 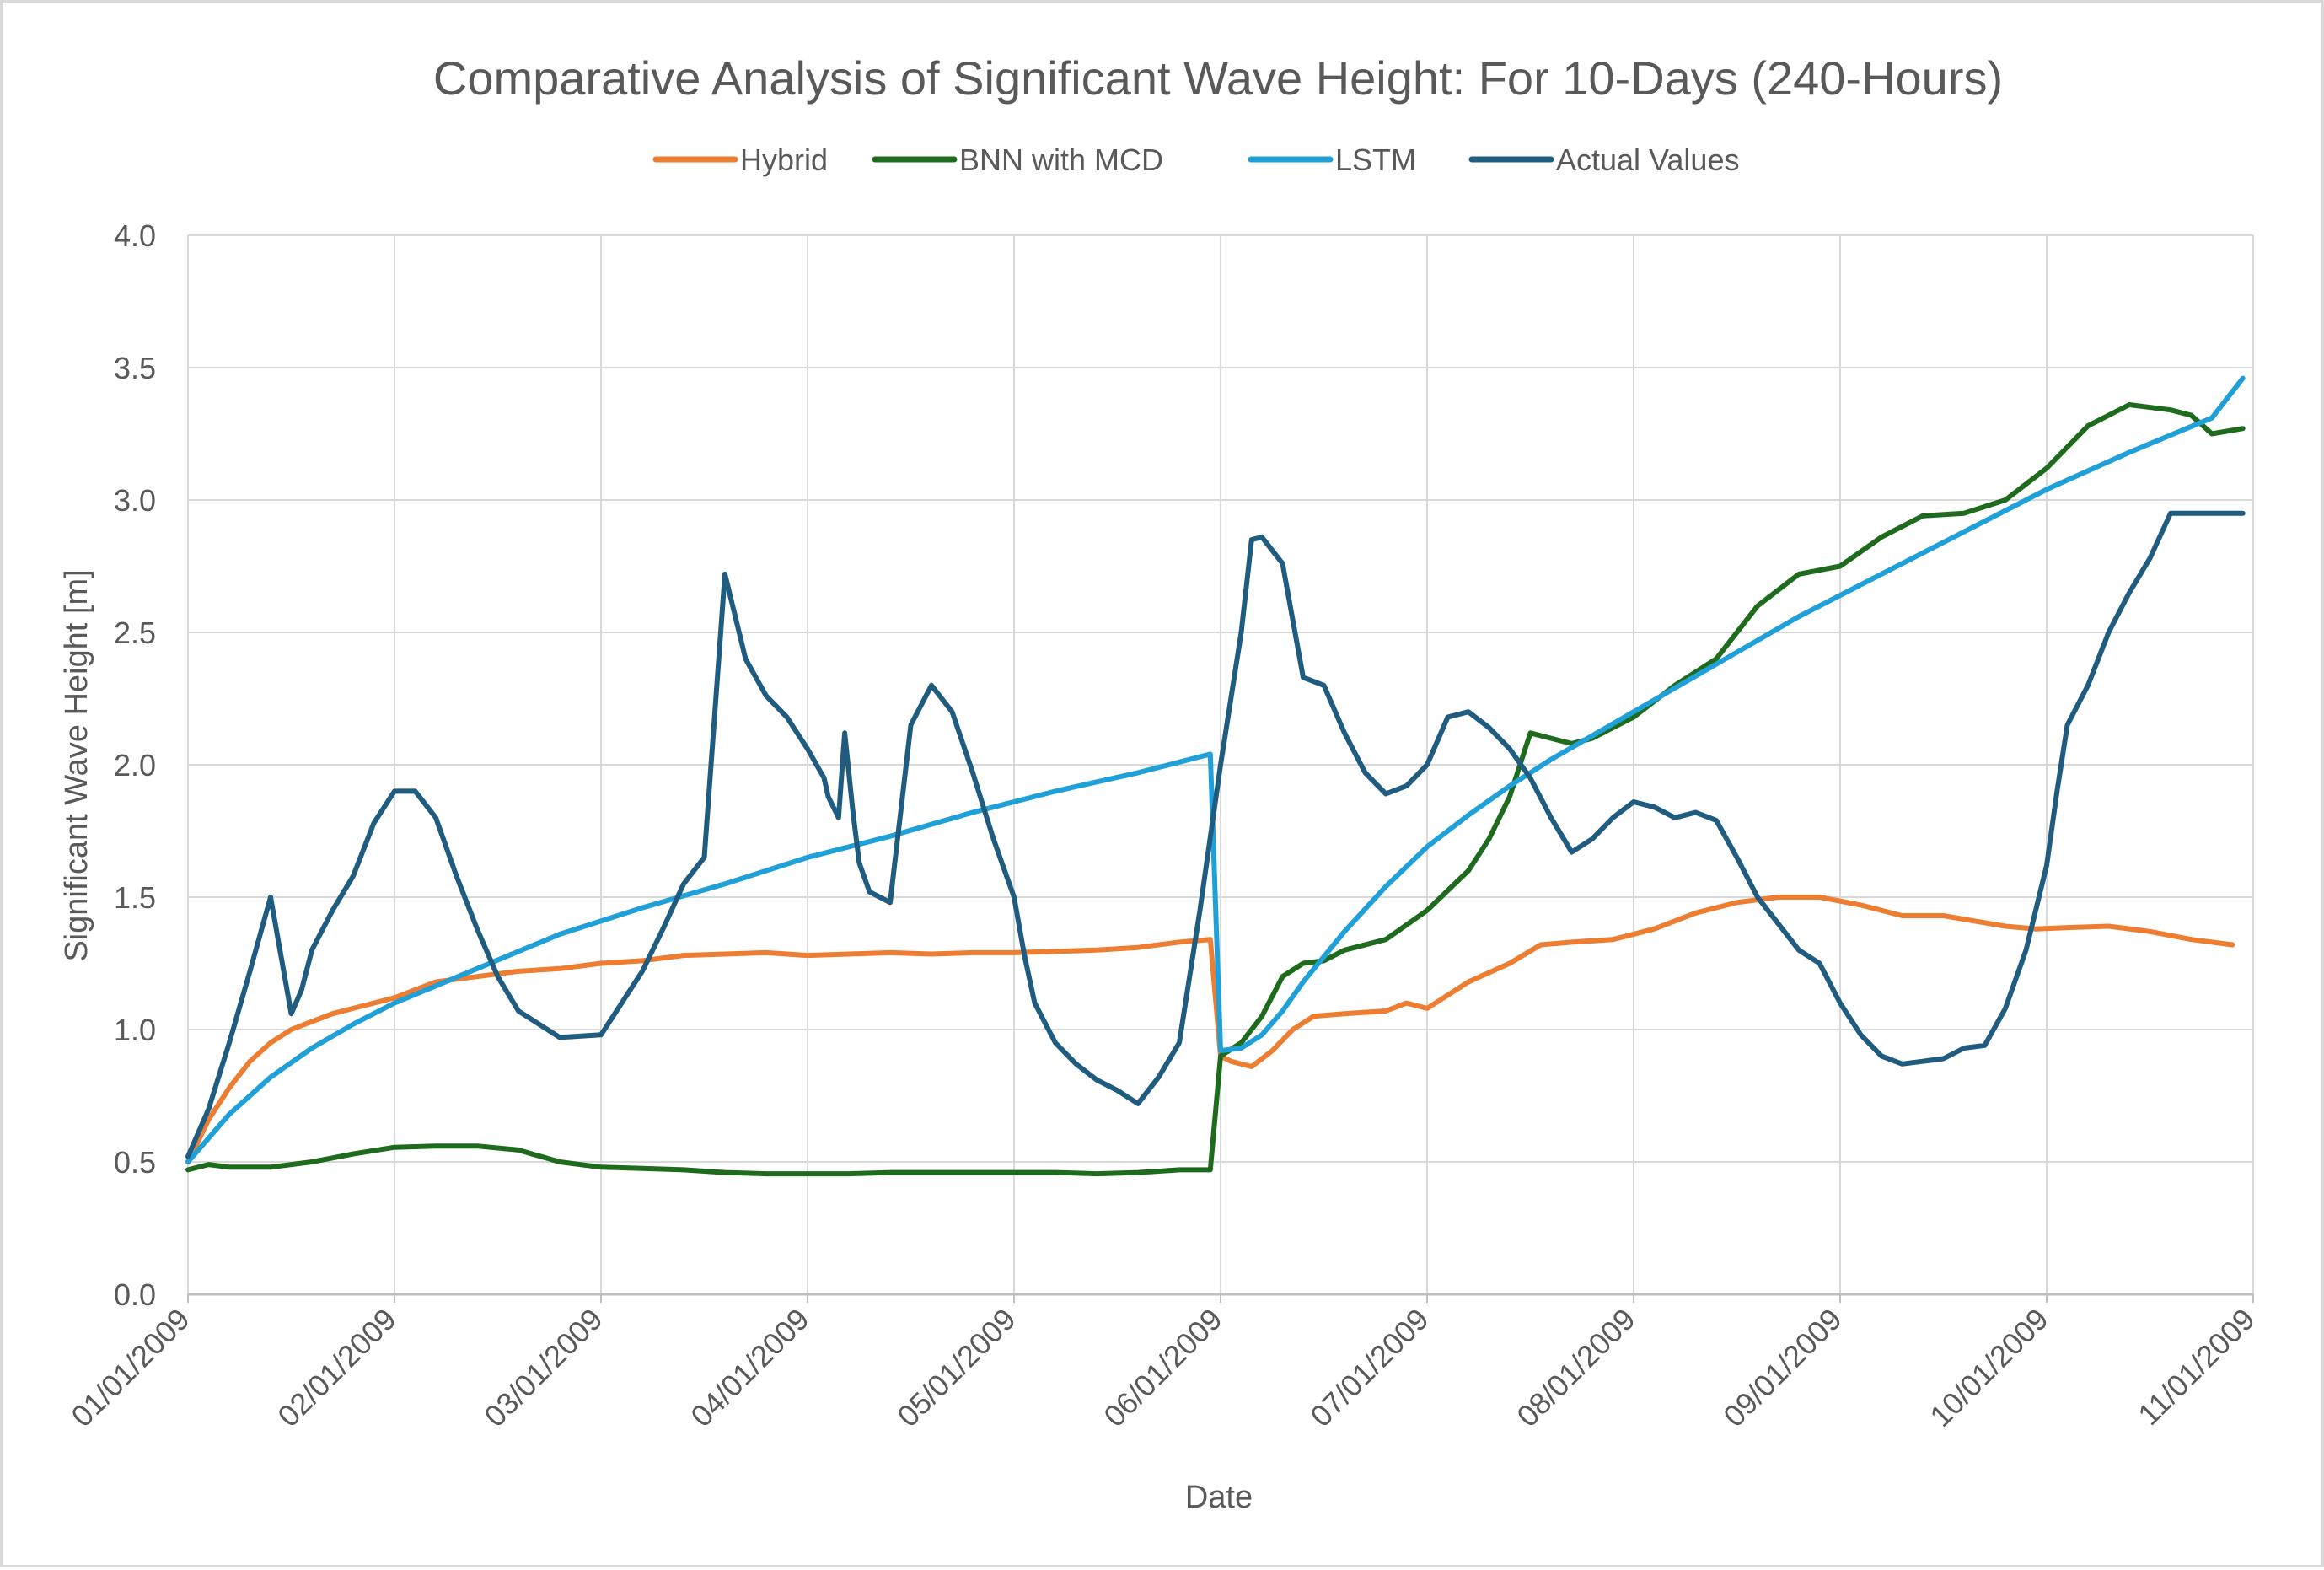 What do you see at coordinates (1369, 1367) in the screenshot?
I see `x-tick-label: 07/01/2009` at bounding box center [1369, 1367].